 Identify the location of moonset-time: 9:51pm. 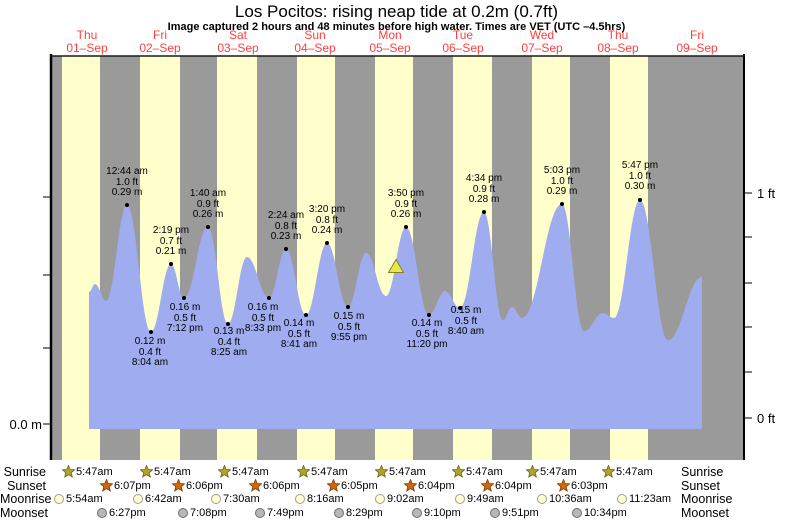
(514, 512).